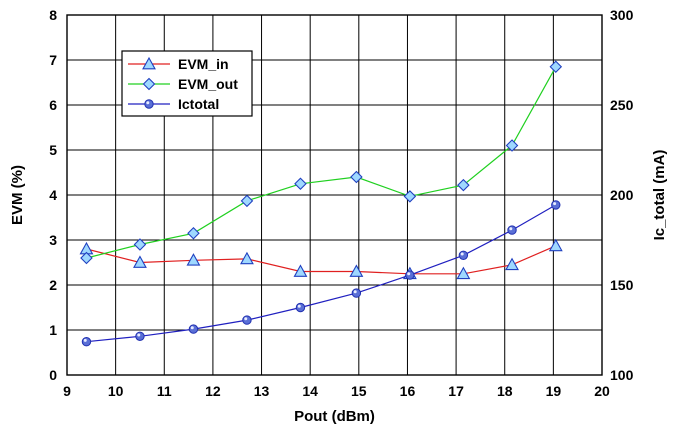 Image resolution: width=680 pixels, height=432 pixels. I want to click on x-tick-label: 18, so click(505, 391).